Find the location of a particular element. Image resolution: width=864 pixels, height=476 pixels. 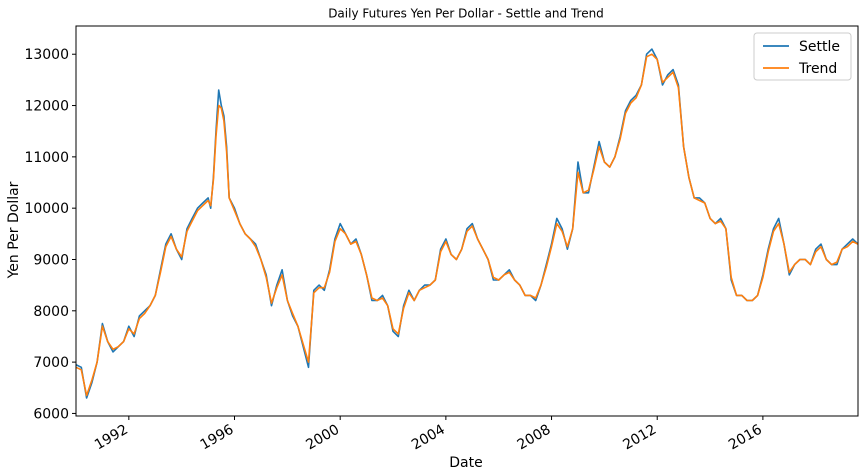

x-tick-label: 2000 is located at coordinates (322, 438).